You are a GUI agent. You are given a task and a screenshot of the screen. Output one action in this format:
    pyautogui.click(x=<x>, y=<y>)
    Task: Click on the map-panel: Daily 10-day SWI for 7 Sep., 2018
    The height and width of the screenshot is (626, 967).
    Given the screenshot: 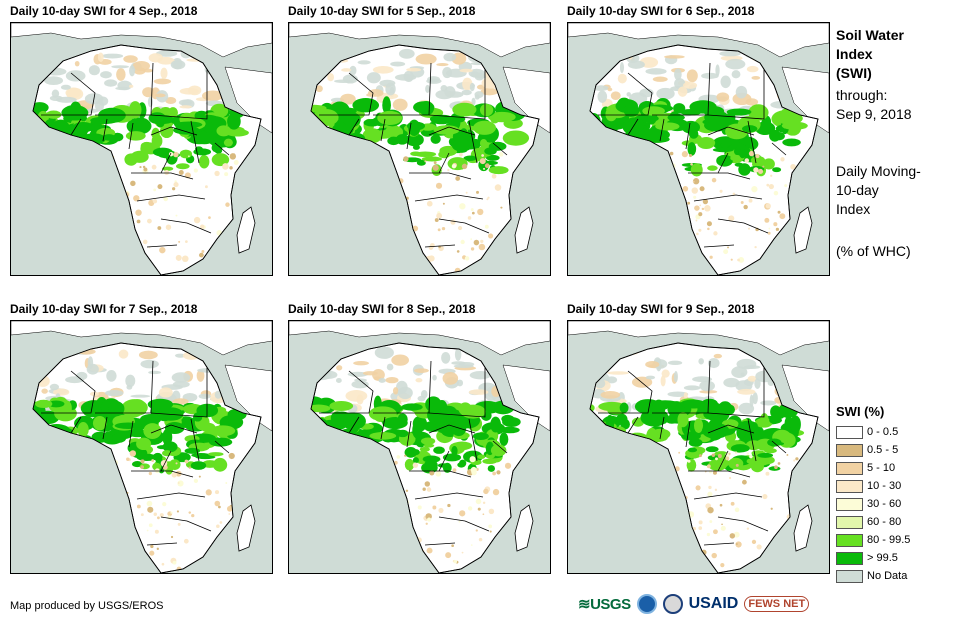 What is the action you would take?
    pyautogui.click(x=141, y=438)
    